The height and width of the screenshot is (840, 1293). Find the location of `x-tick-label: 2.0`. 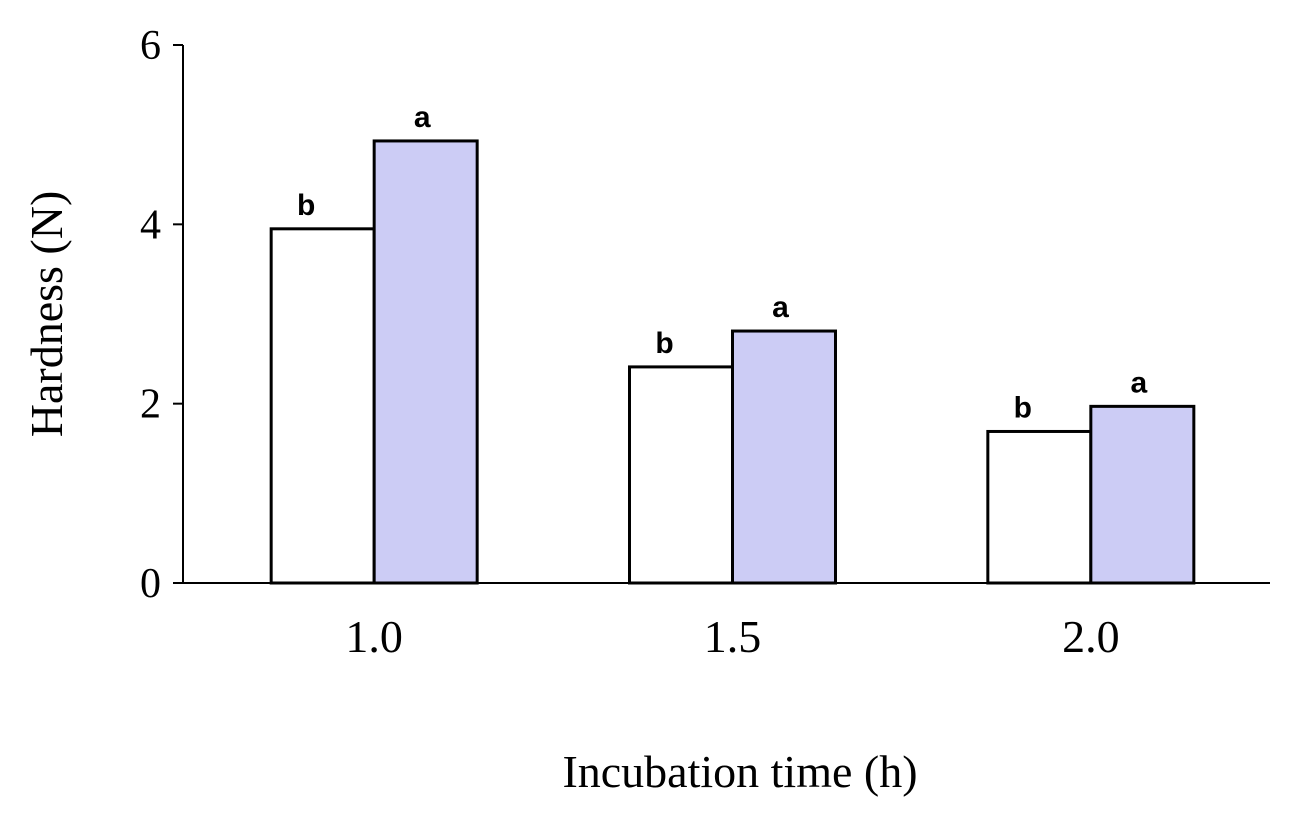

x-tick-label: 2.0 is located at coordinates (1091, 636).